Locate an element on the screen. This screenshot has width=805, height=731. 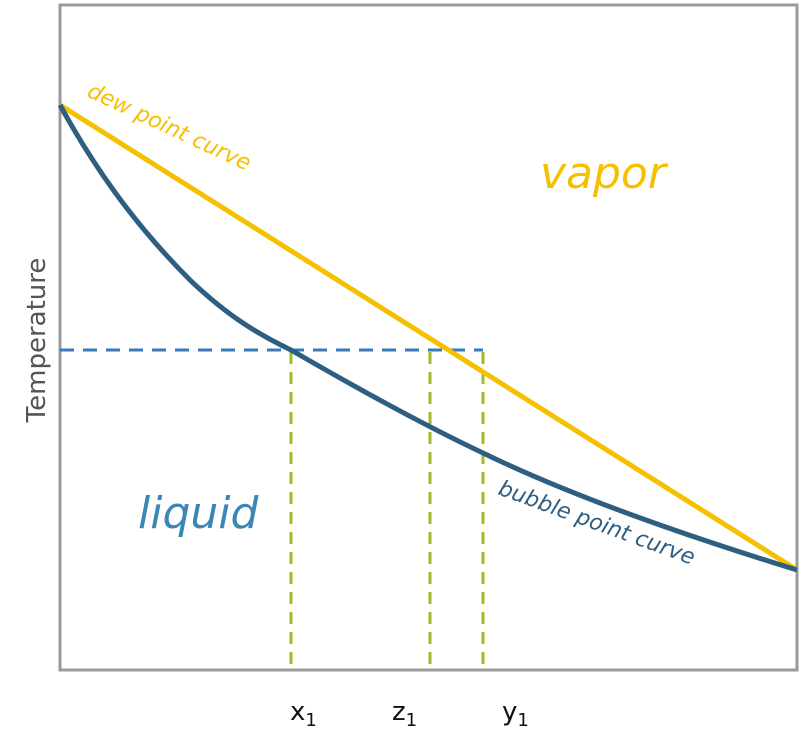
symbol: x is located at coordinates (297, 712).